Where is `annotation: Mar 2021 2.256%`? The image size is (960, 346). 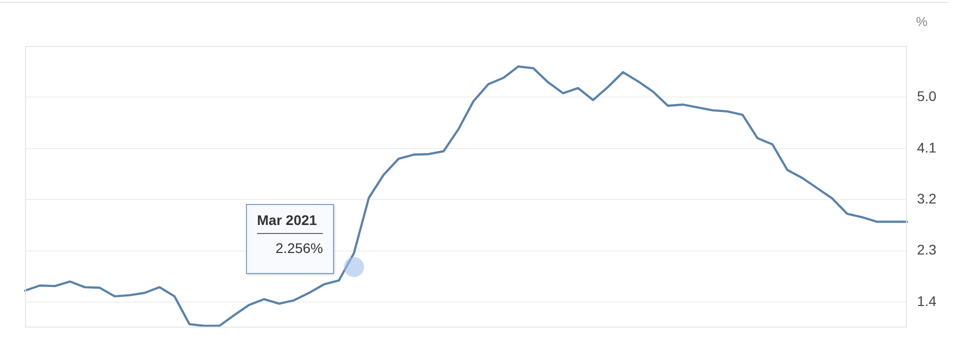
annotation: Mar 2021 2.256% is located at coordinates (290, 234).